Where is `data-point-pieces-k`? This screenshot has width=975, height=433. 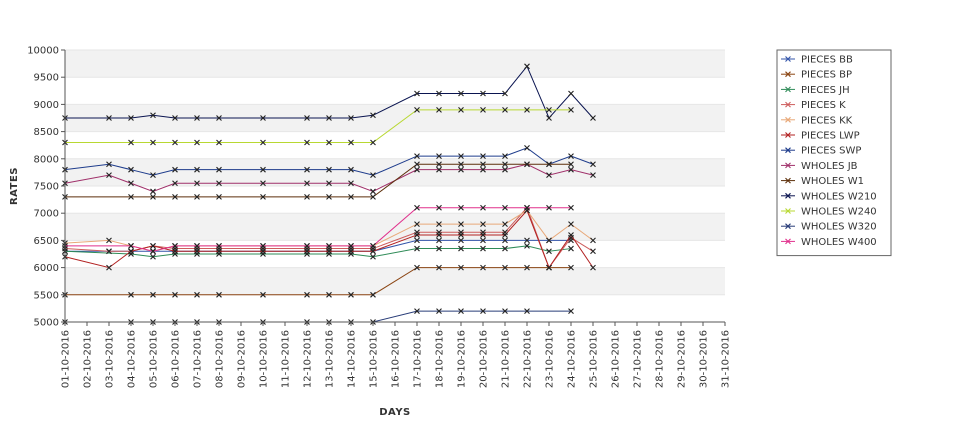
data-point-pieces-k is located at coordinates (109, 251).